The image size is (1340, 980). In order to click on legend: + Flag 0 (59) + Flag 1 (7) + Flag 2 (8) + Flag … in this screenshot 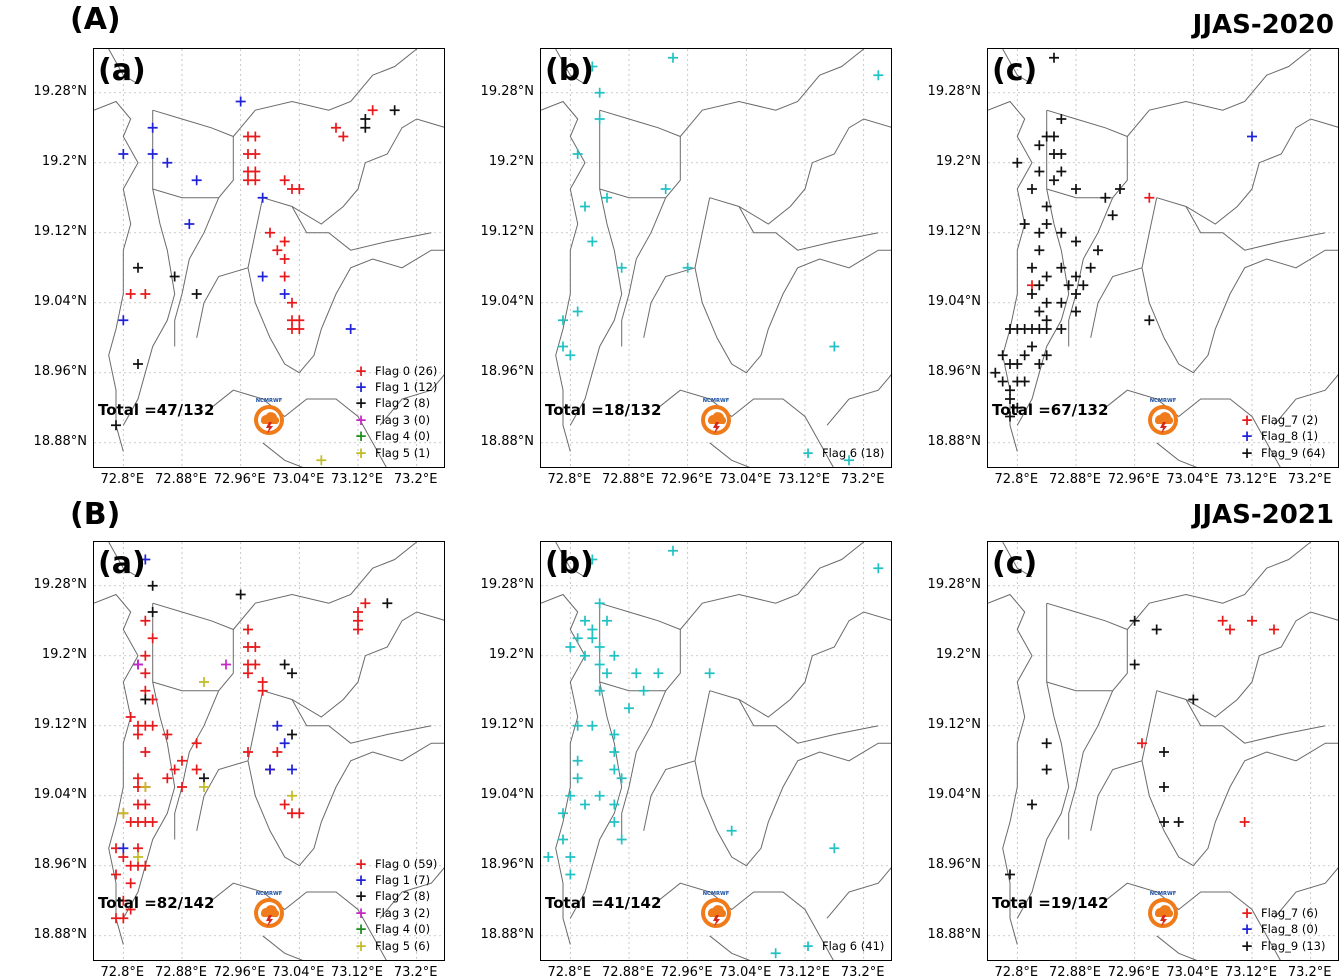, I will do `click(394, 904)`.